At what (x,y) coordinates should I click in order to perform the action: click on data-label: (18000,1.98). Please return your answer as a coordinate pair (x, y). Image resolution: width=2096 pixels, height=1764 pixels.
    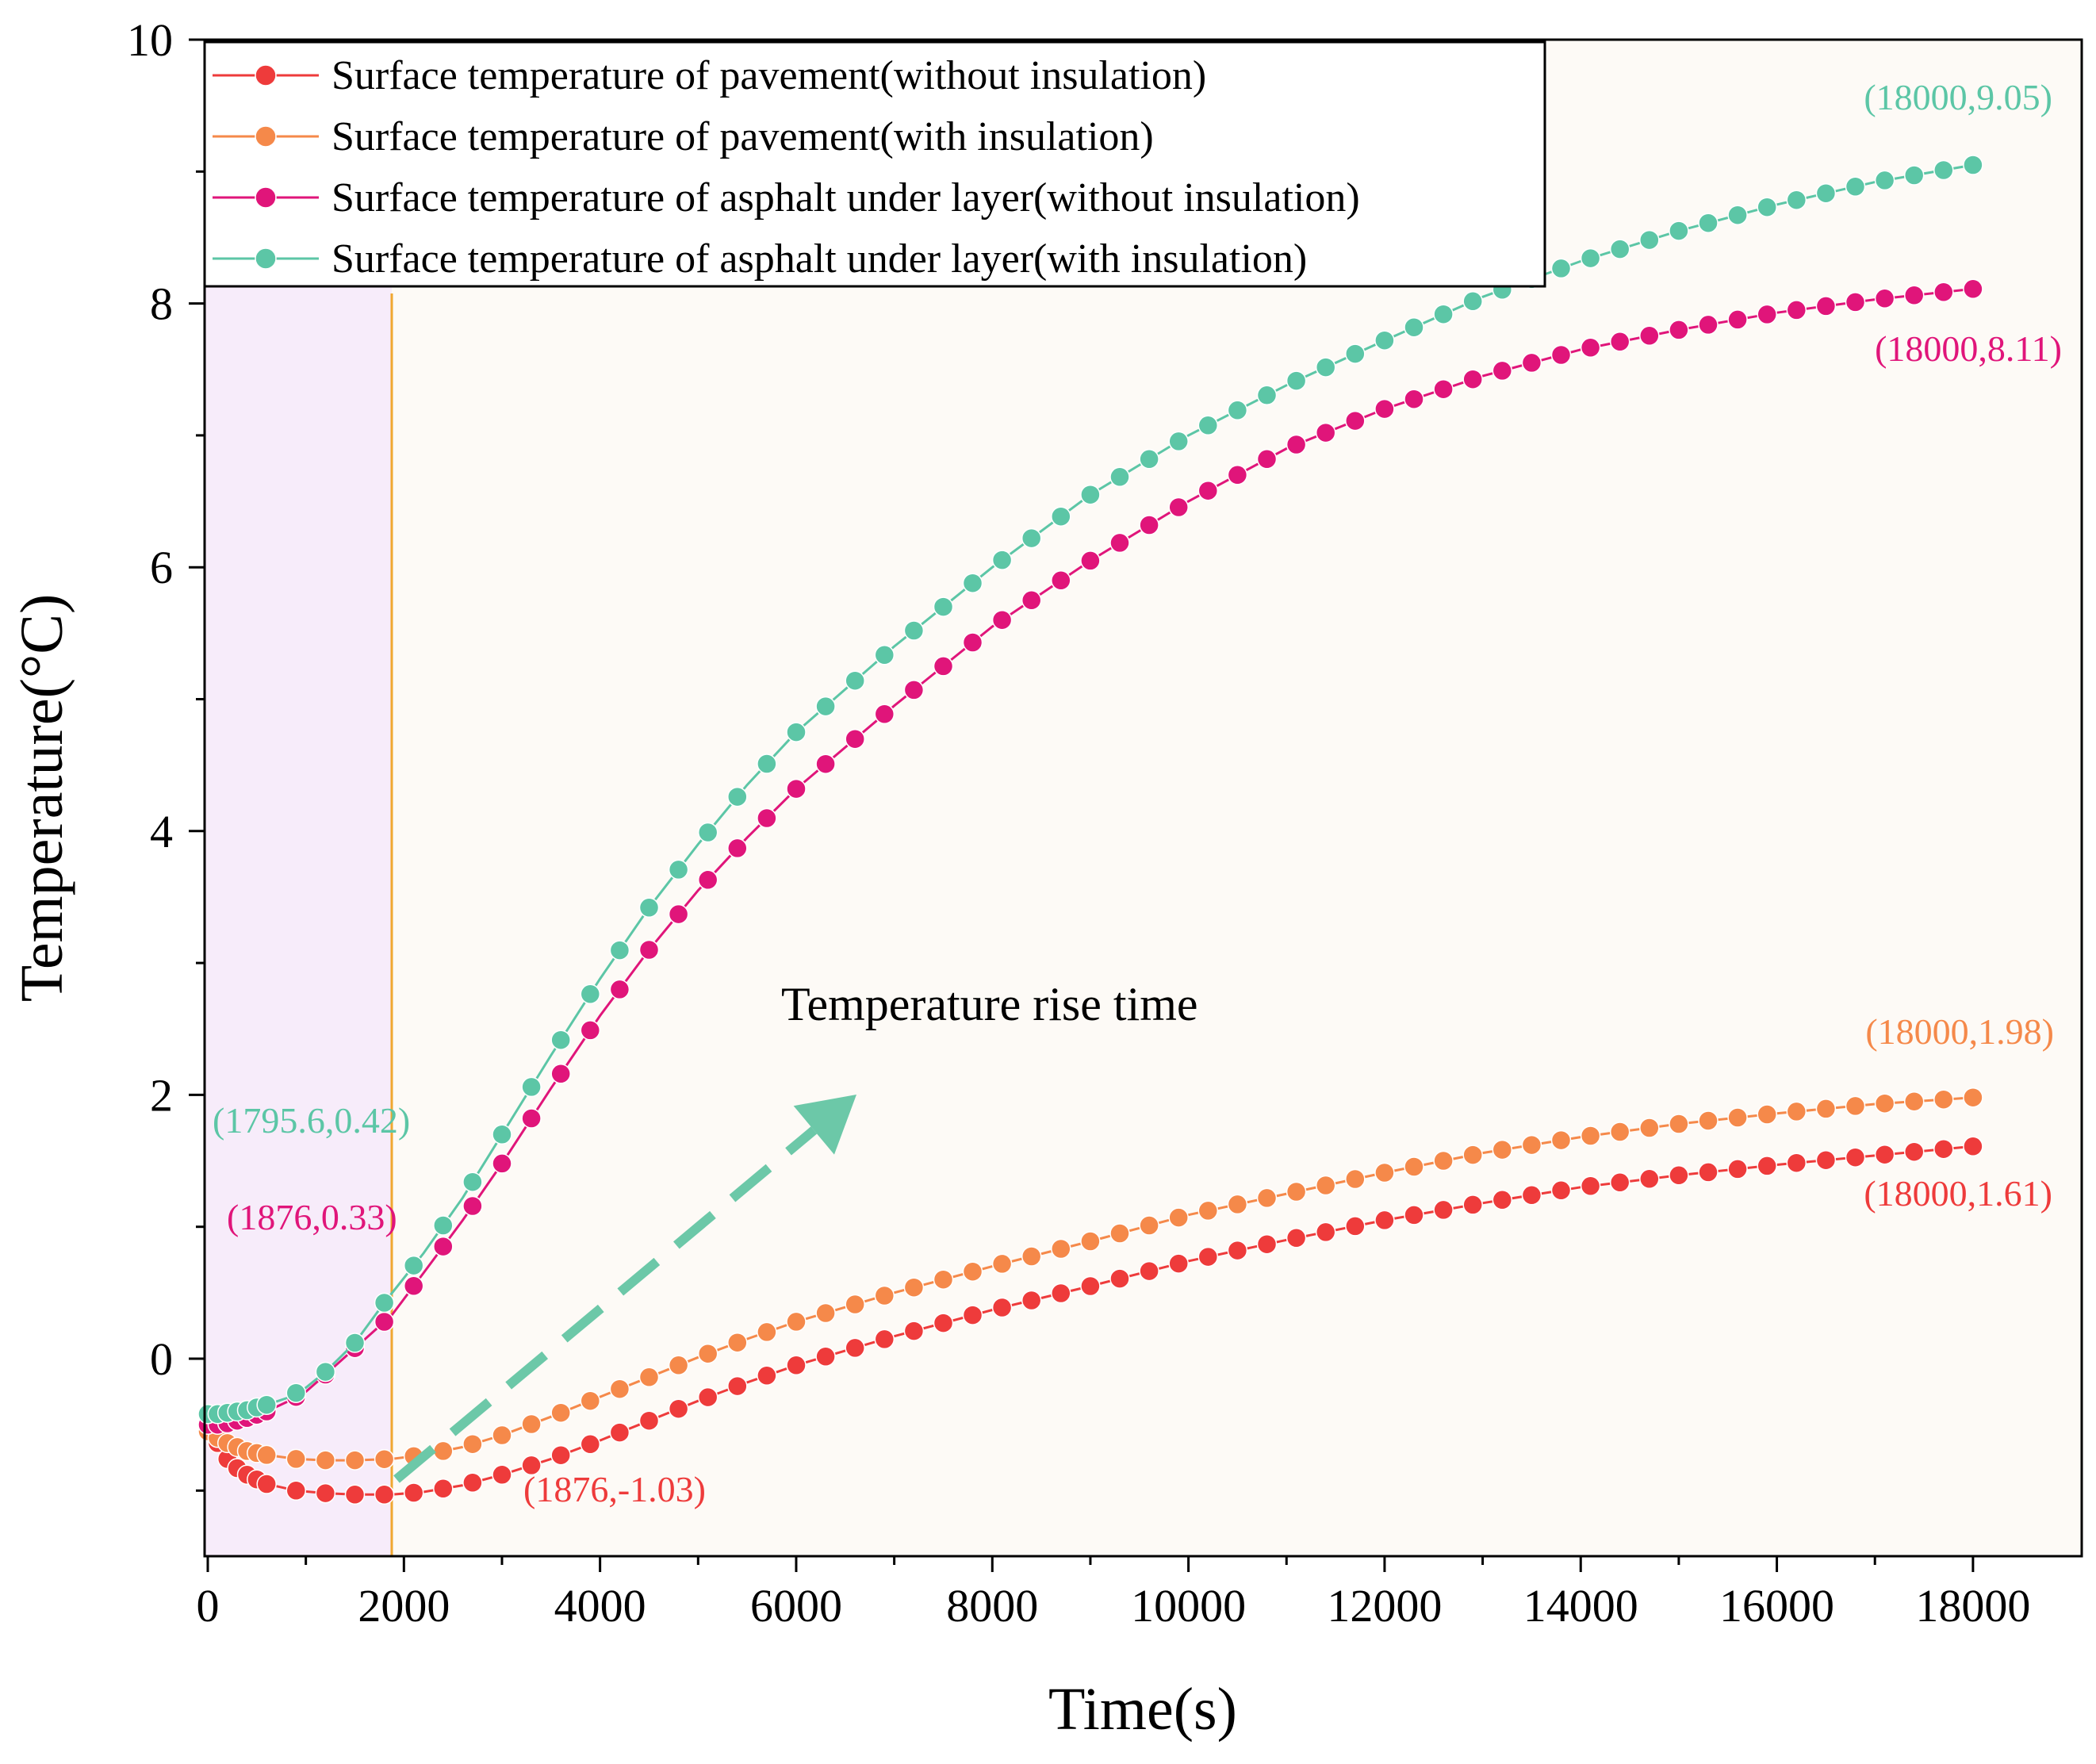
    Looking at the image, I should click on (1960, 1031).